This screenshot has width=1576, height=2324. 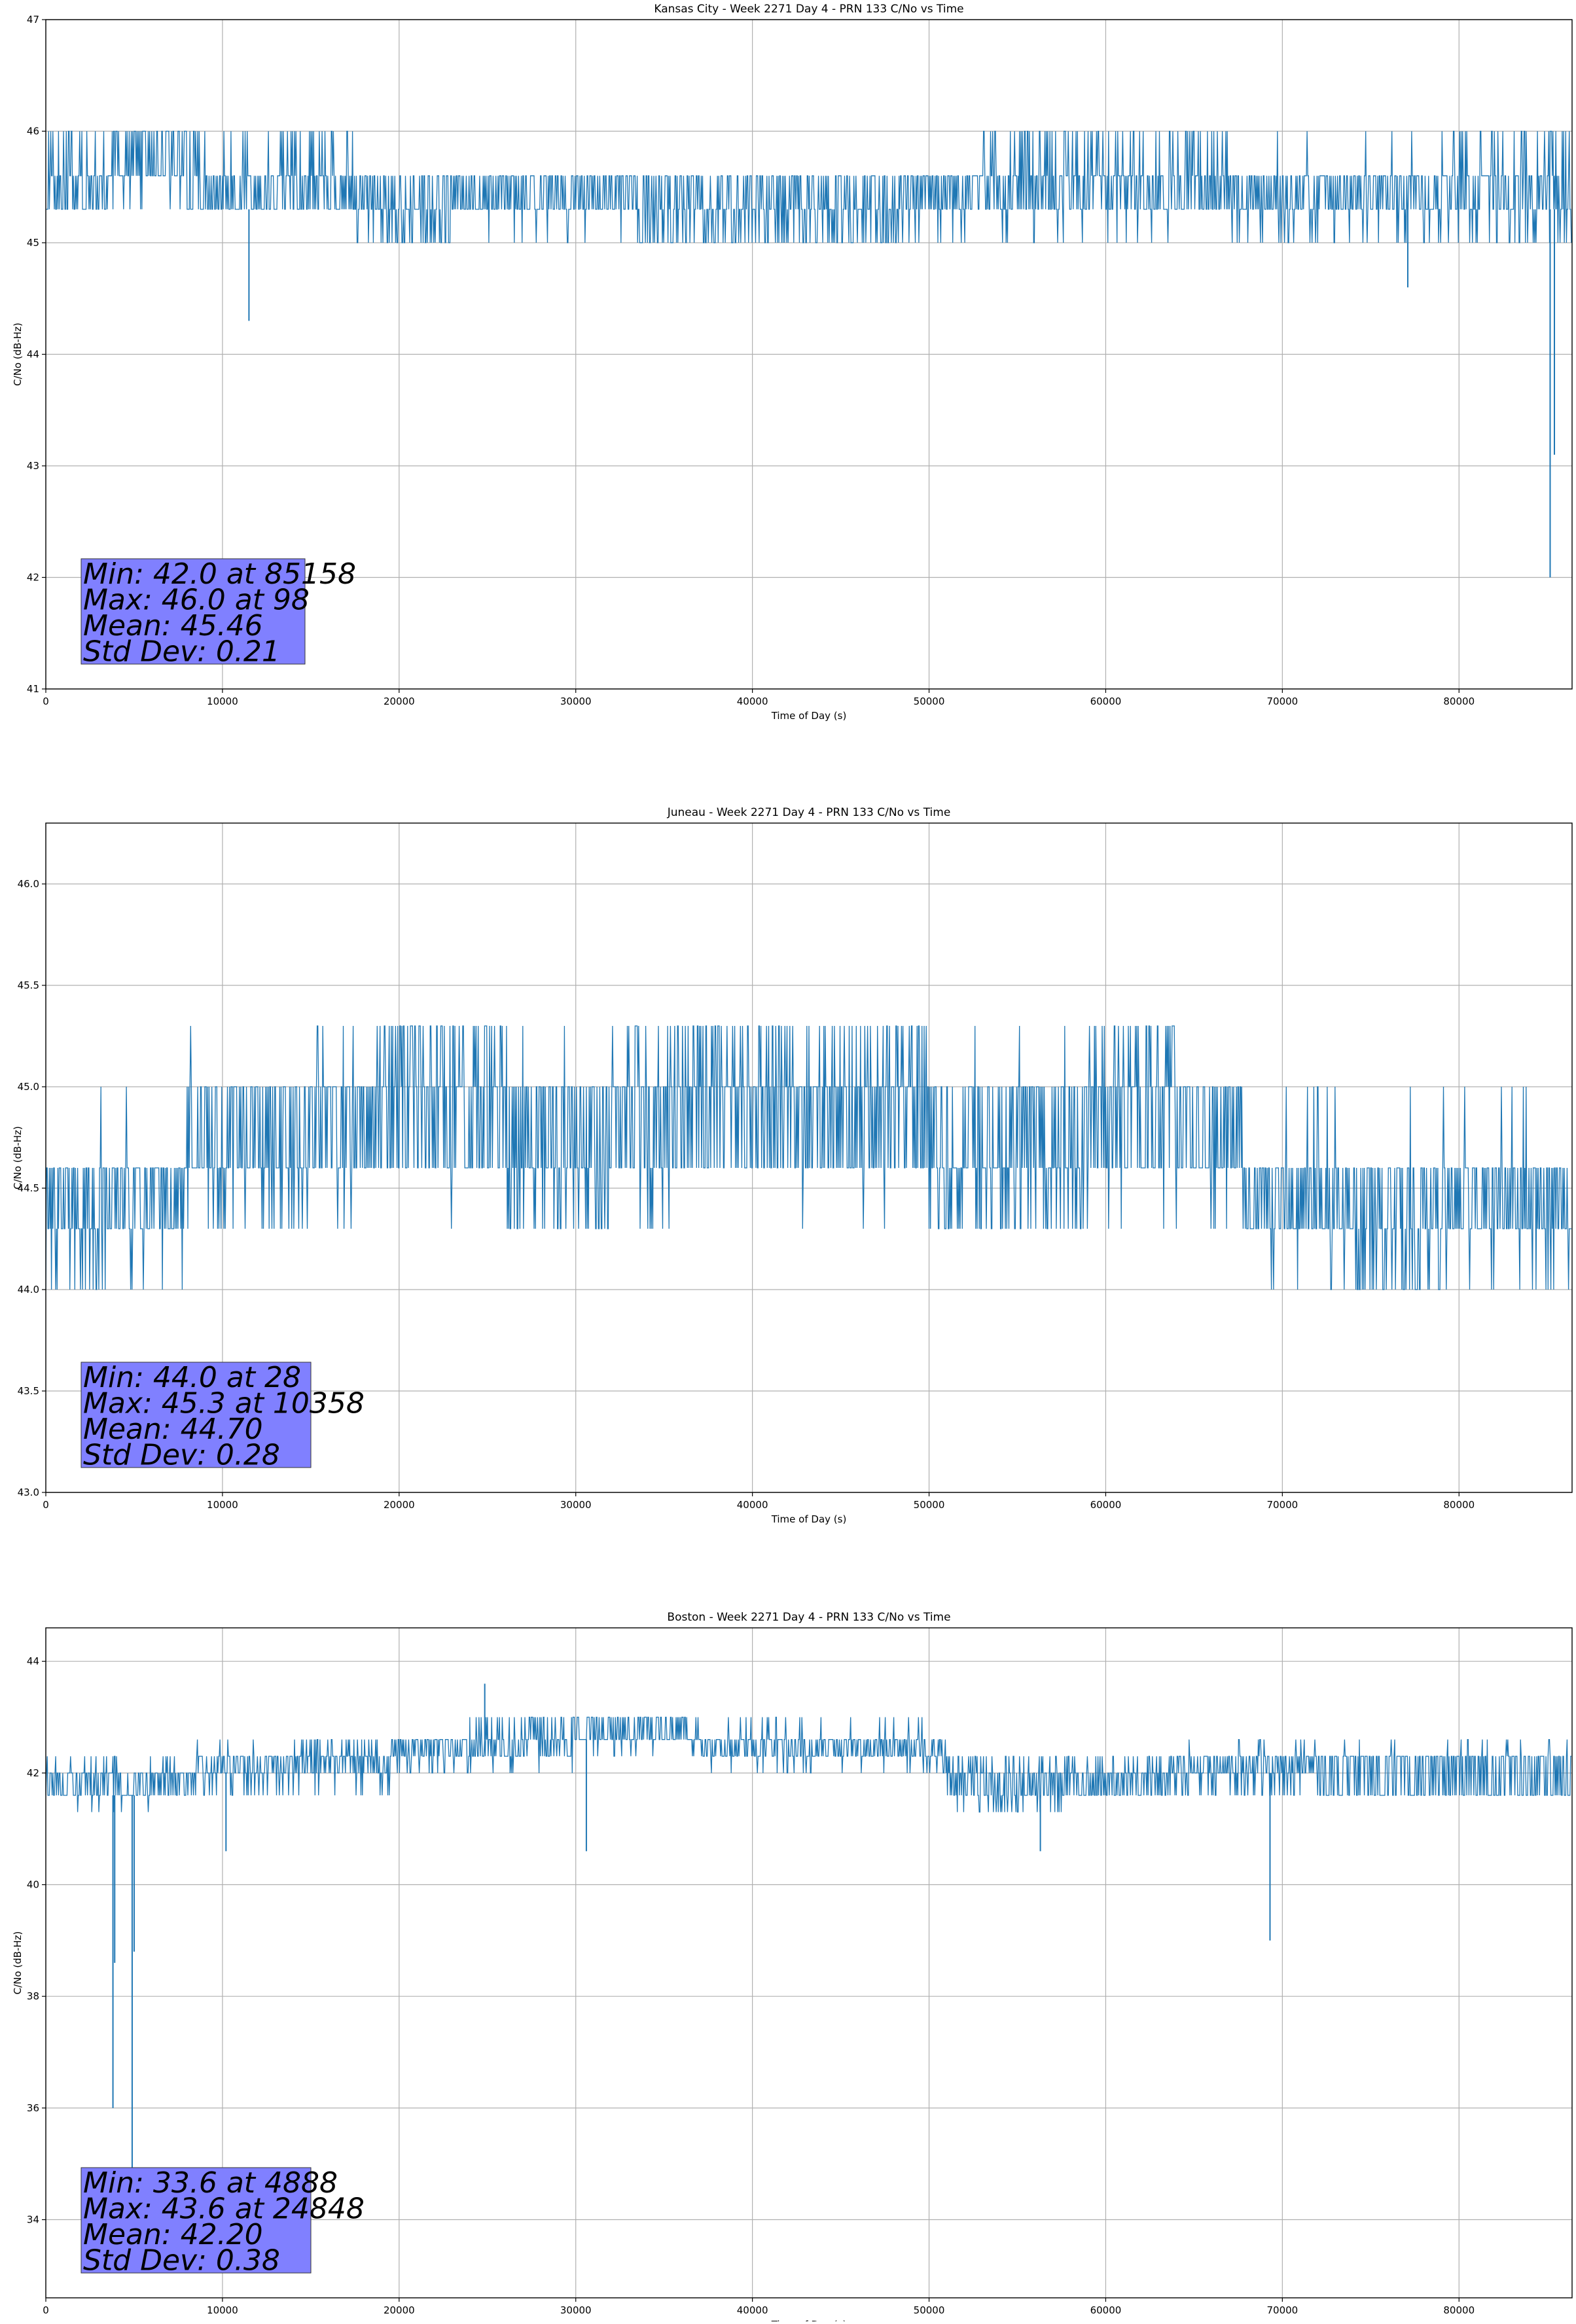 I want to click on y-tick-label: 40, so click(x=33, y=1885).